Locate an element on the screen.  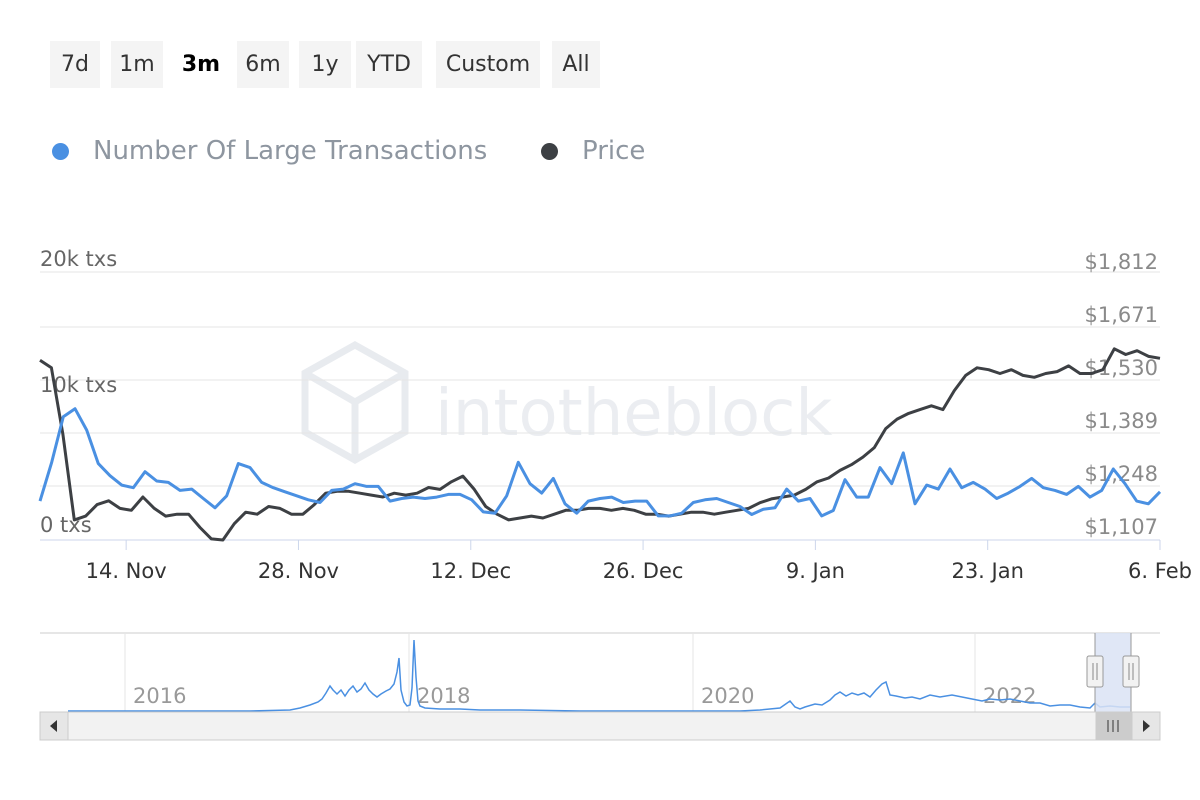
navigator-handle-right is located at coordinates (1131, 671).